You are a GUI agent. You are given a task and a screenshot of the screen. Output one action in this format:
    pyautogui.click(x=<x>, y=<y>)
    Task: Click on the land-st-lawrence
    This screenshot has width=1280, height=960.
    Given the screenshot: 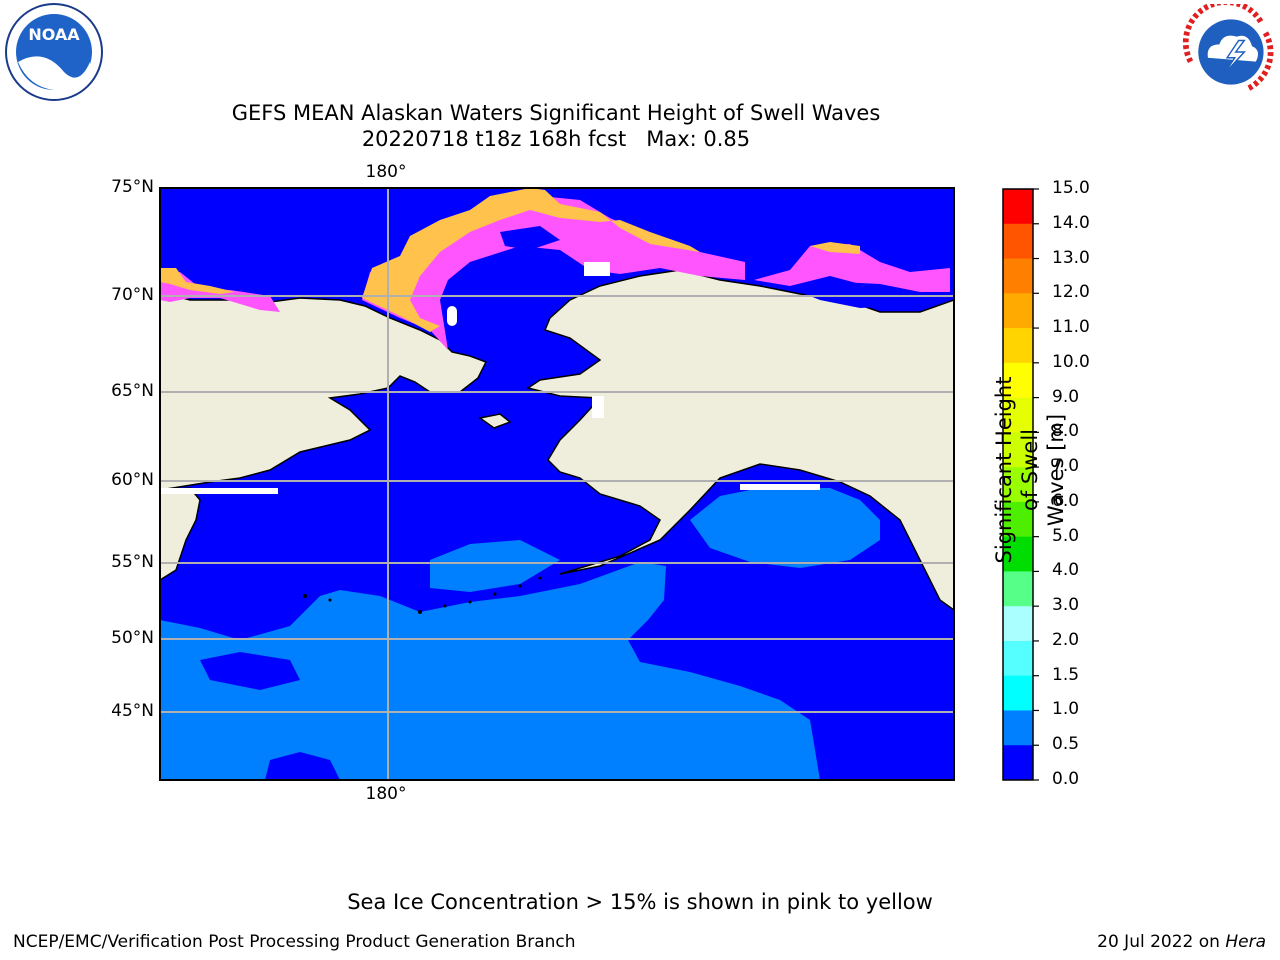 What is the action you would take?
    pyautogui.click(x=495, y=421)
    